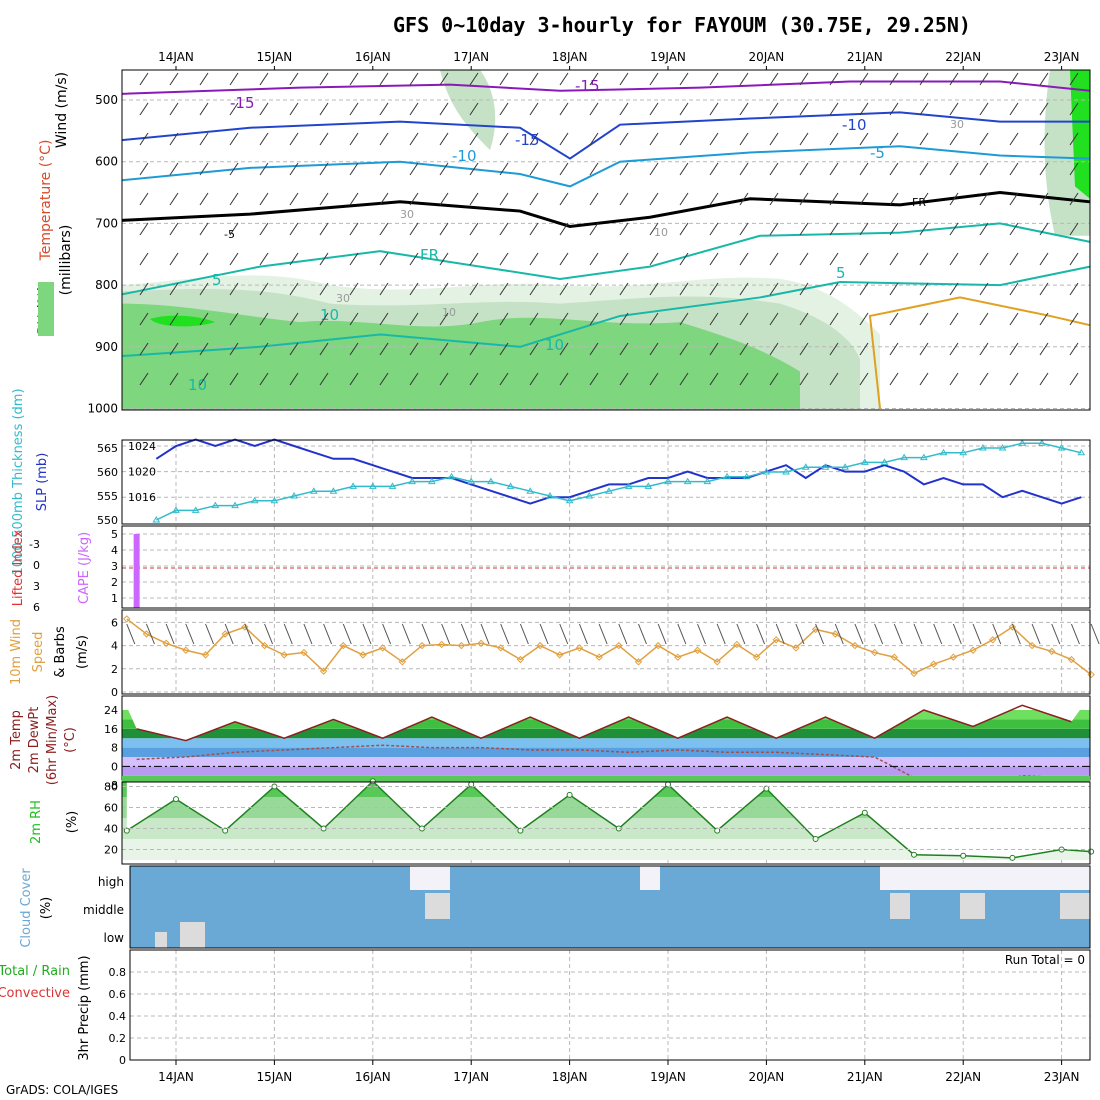  I want to click on rh-tick-label: 40, so click(111, 829).